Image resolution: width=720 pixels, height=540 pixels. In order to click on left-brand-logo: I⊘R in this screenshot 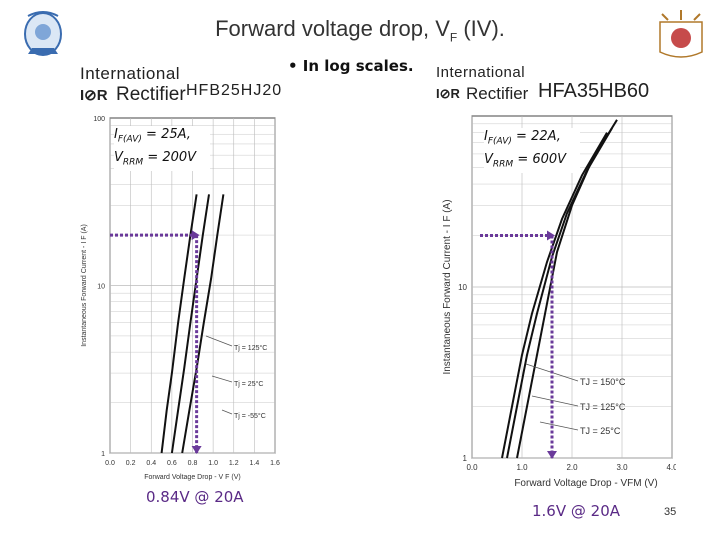, I will do `click(94, 95)`.